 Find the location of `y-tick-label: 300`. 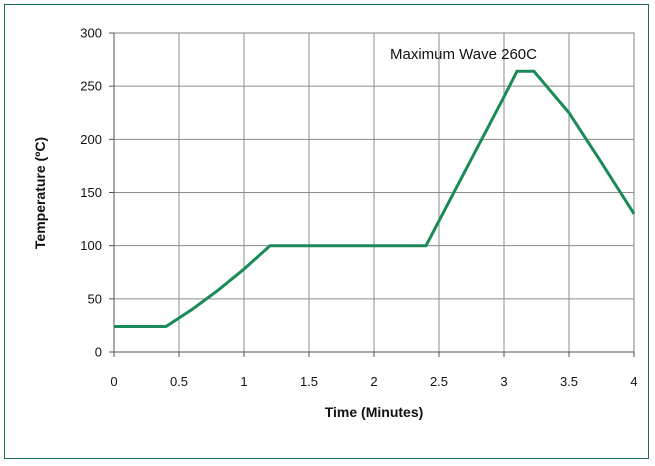

y-tick-label: 300 is located at coordinates (91, 33).